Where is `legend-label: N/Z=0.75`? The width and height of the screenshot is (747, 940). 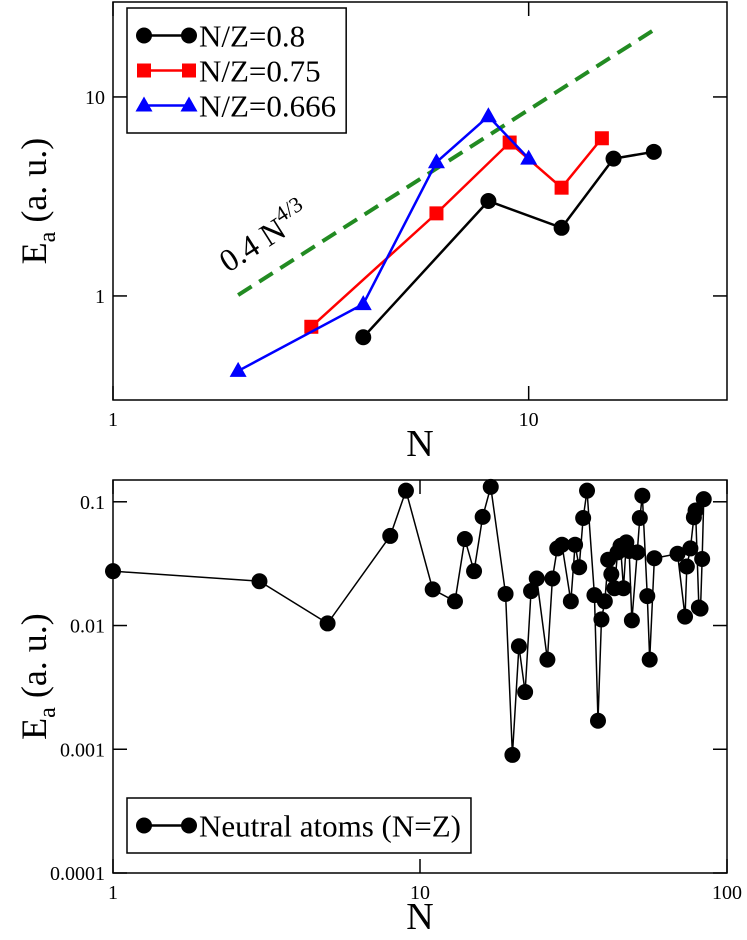 legend-label: N/Z=0.75 is located at coordinates (260, 71).